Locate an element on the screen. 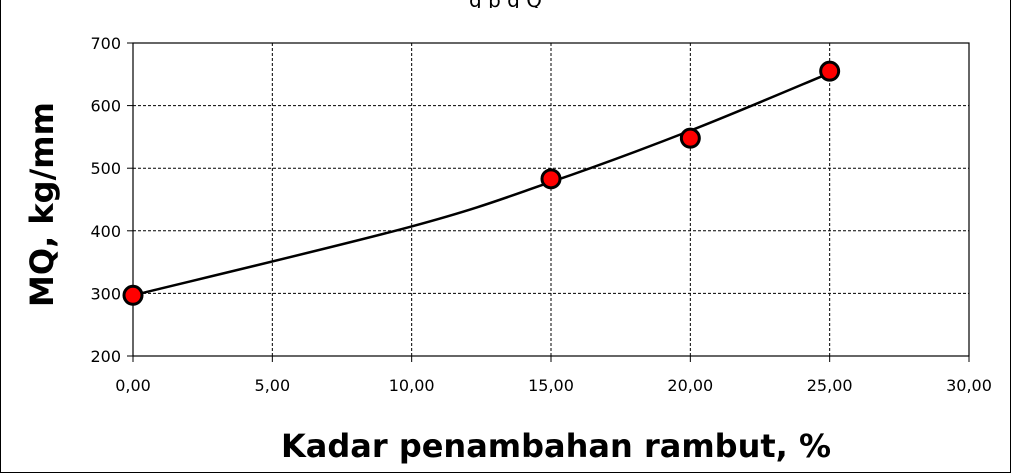 The height and width of the screenshot is (474, 1011). x-tick-label: 20,00 is located at coordinates (690, 385).